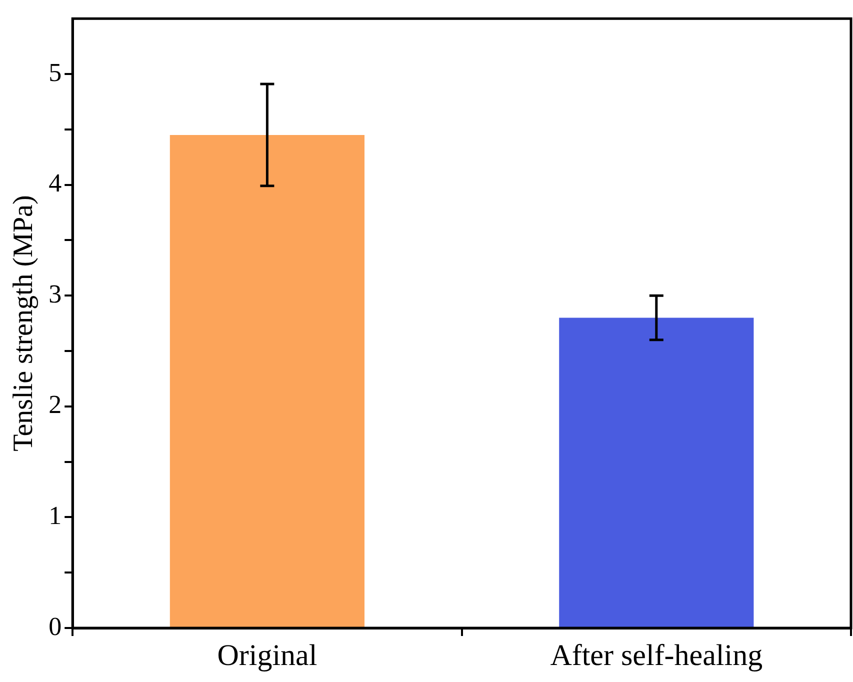 The width and height of the screenshot is (853, 682). Describe the element at coordinates (55, 515) in the screenshot. I see `y-tick-label: 1` at that location.